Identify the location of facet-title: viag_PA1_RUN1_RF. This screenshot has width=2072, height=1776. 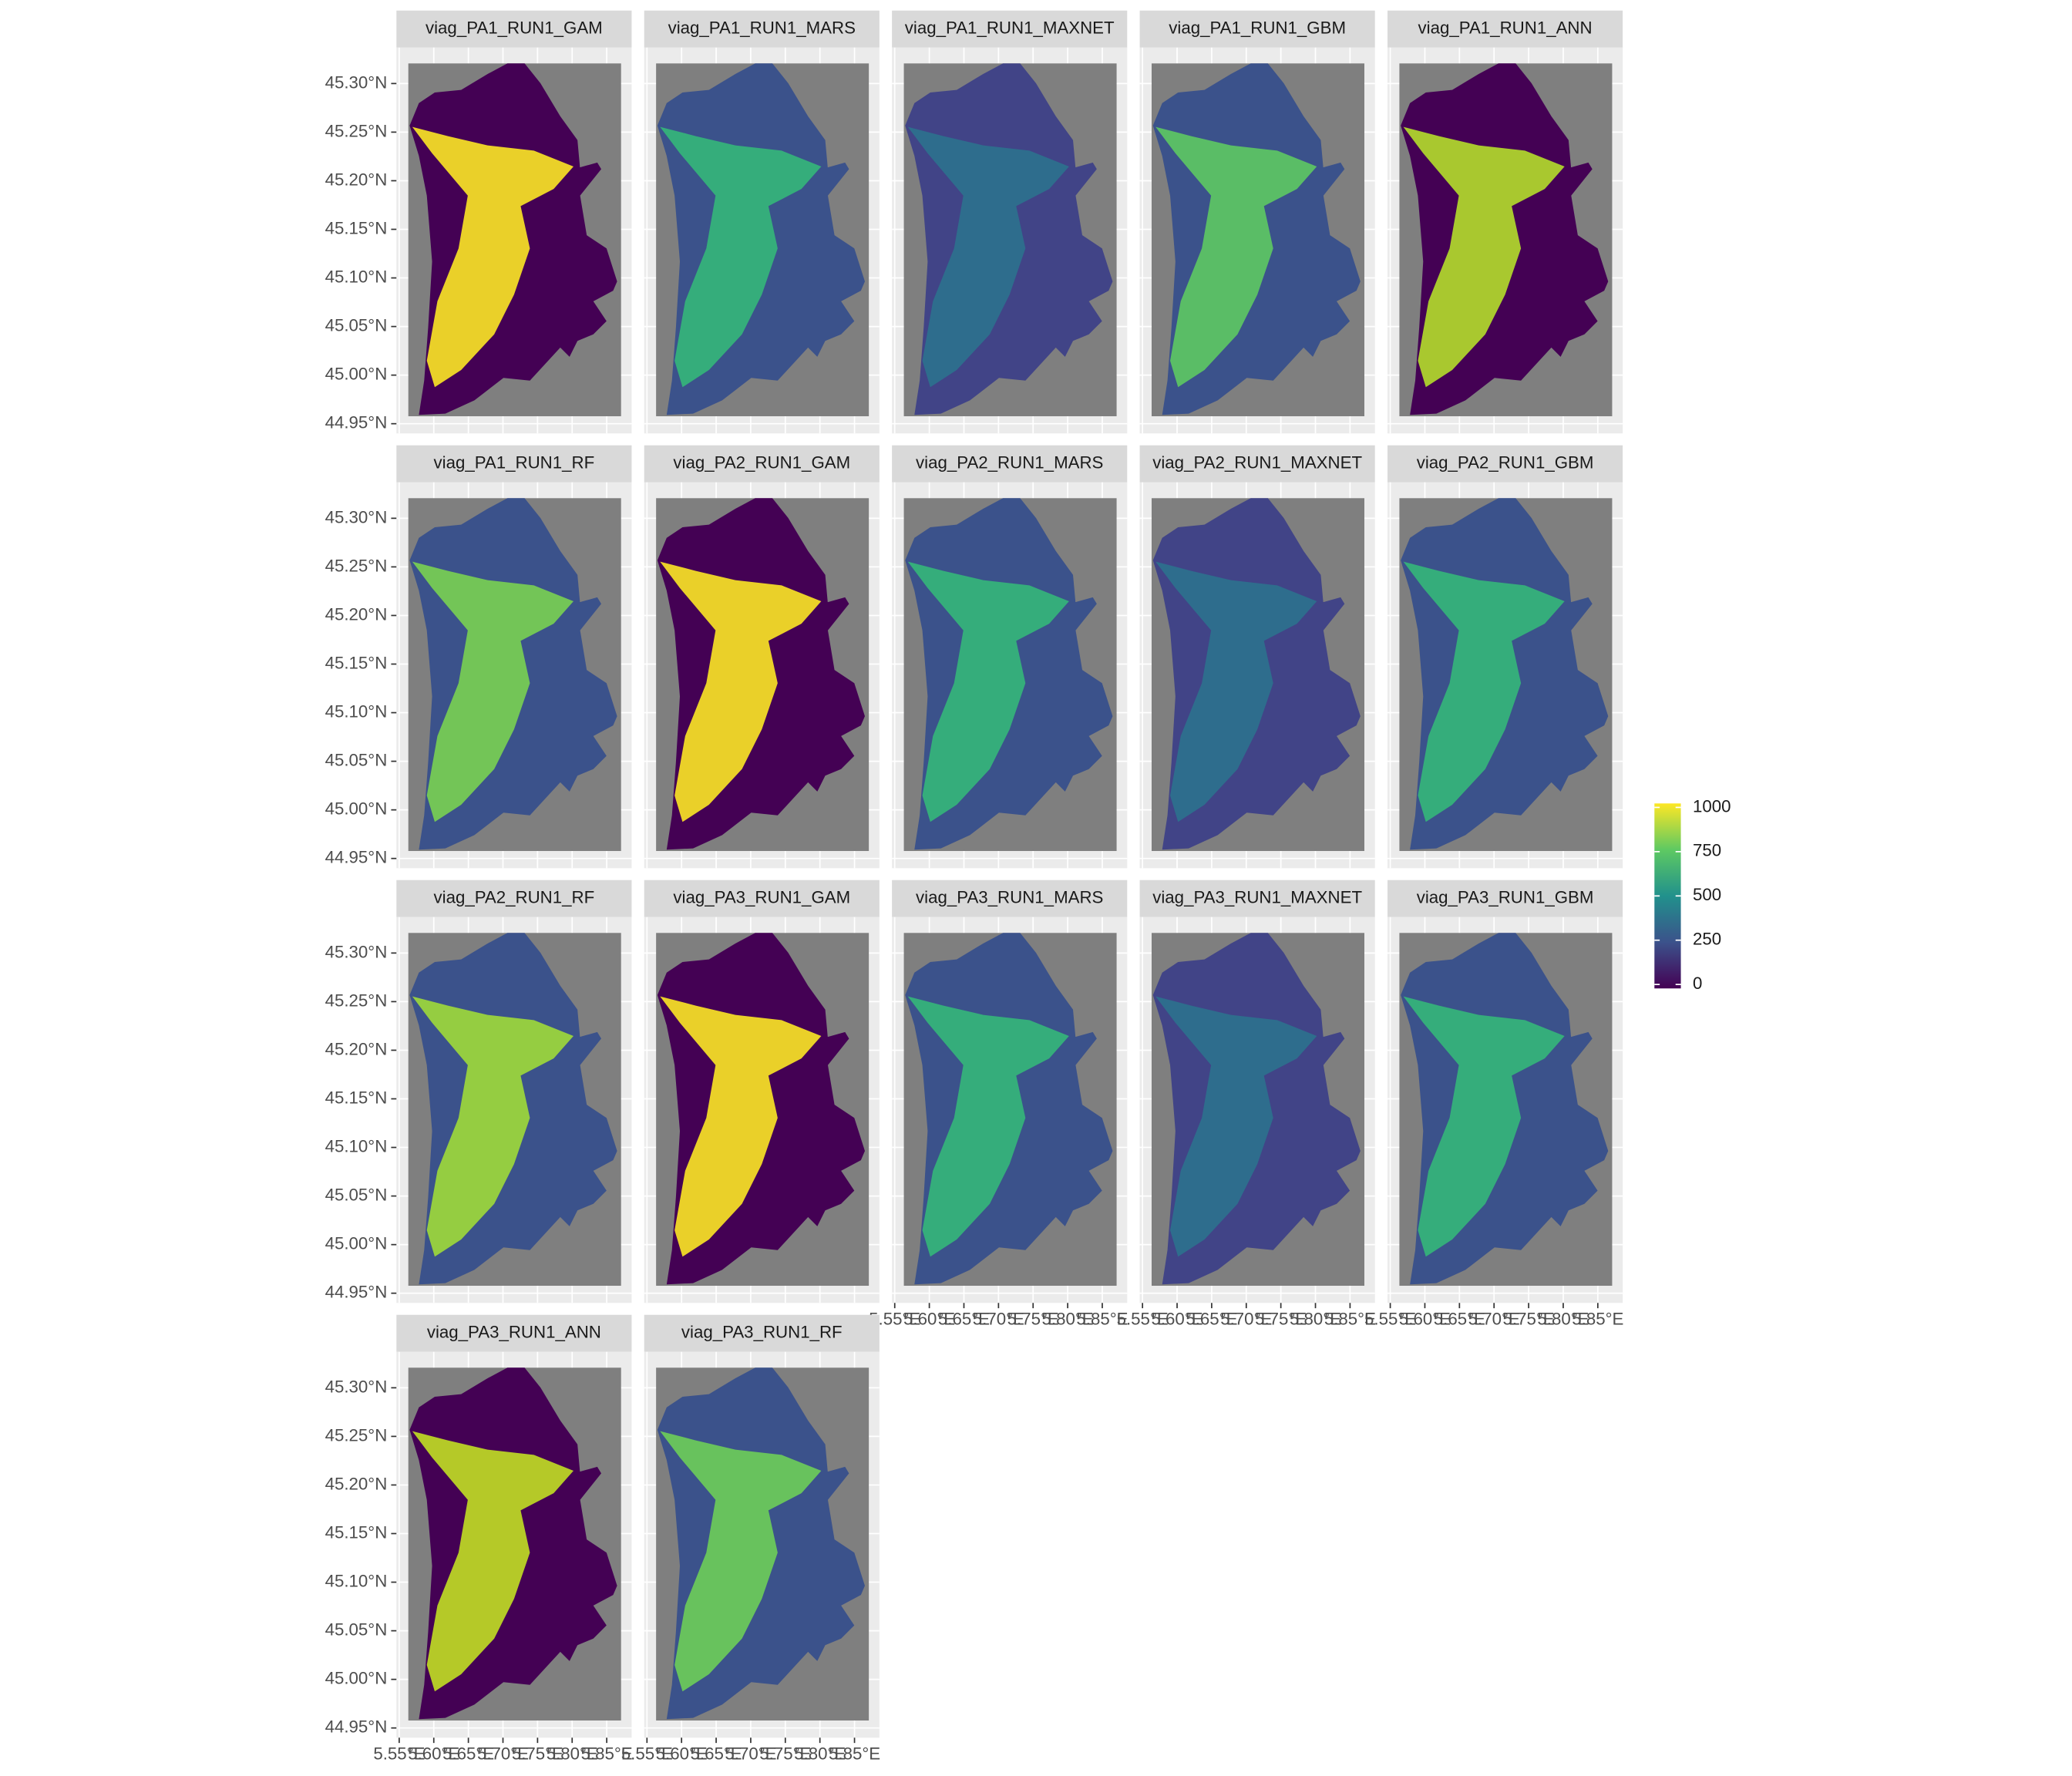
(513, 463).